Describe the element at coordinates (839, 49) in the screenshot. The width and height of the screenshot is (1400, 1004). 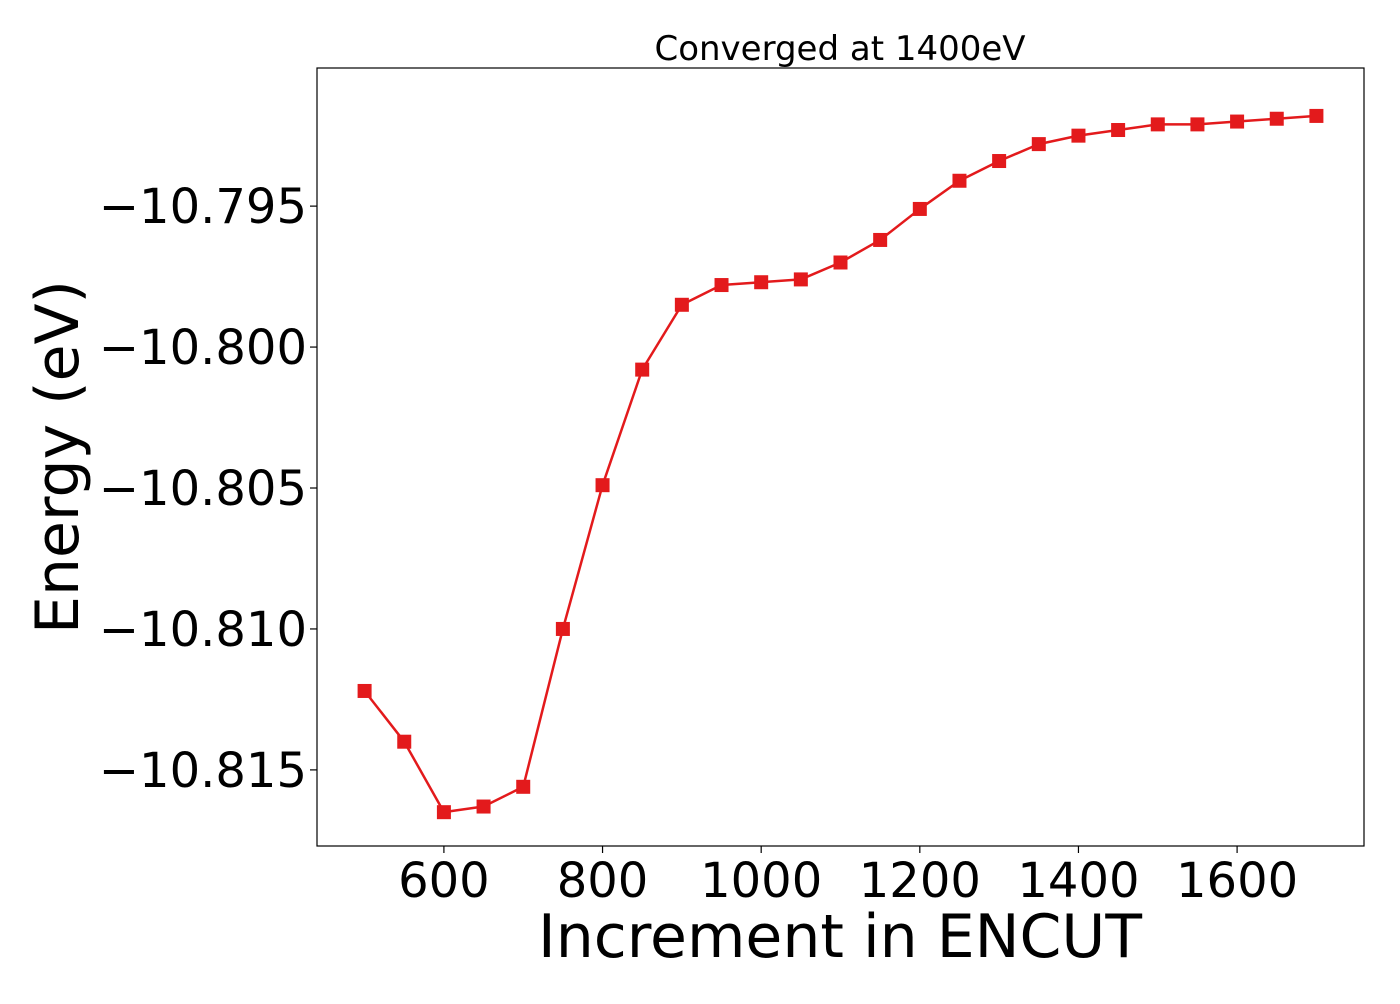
I see `chart-title: Converged at 1400eV` at that location.